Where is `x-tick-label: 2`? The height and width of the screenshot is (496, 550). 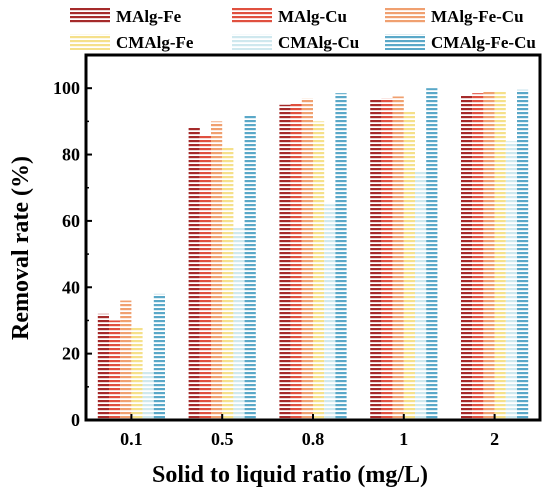
x-tick-label: 2 is located at coordinates (494, 439).